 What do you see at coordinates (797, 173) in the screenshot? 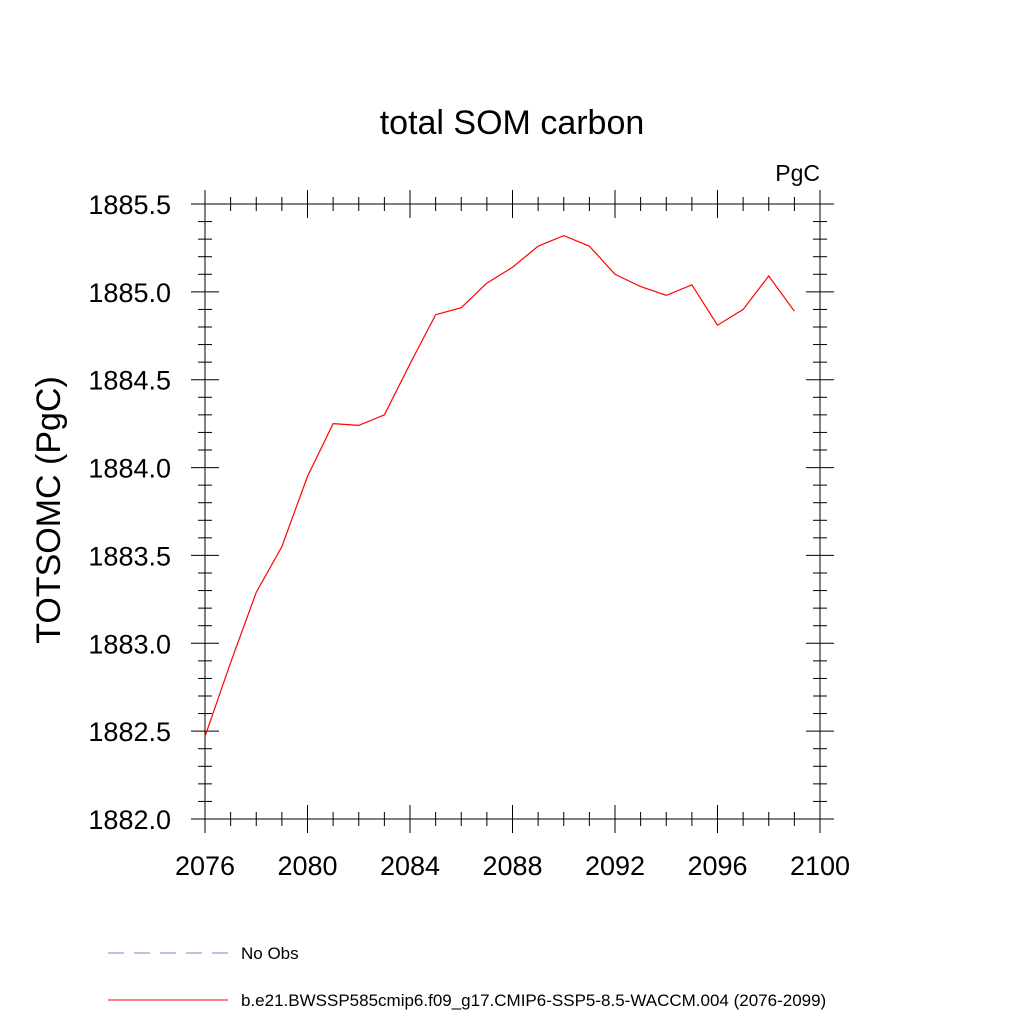
I see `units-label: PgC` at bounding box center [797, 173].